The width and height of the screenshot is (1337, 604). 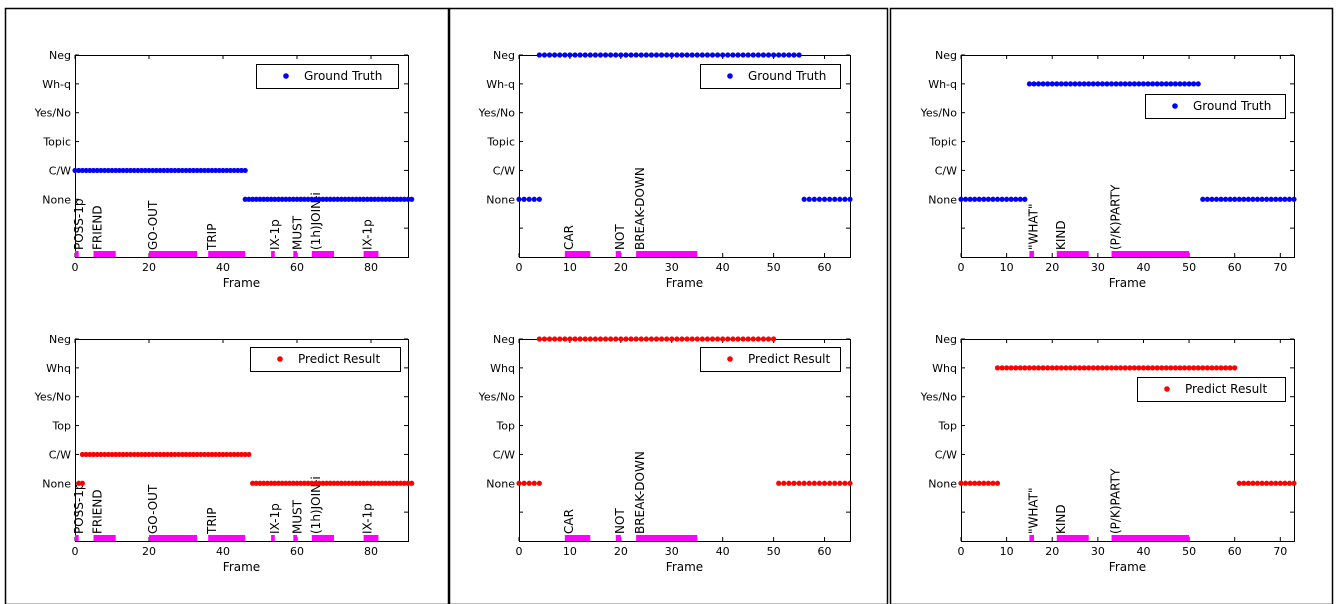 What do you see at coordinates (53, 113) in the screenshot?
I see `y-tick-label: Yes/No` at bounding box center [53, 113].